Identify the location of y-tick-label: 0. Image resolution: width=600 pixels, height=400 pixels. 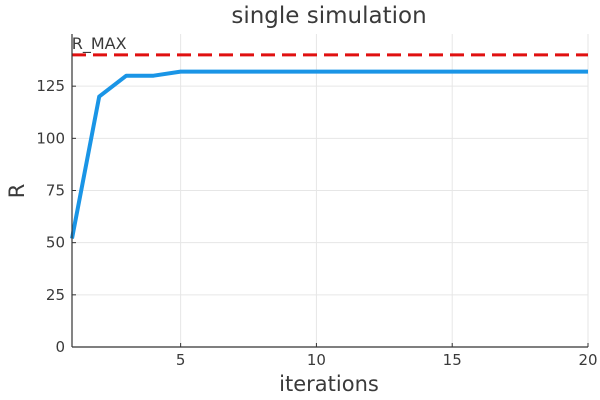
(60, 347).